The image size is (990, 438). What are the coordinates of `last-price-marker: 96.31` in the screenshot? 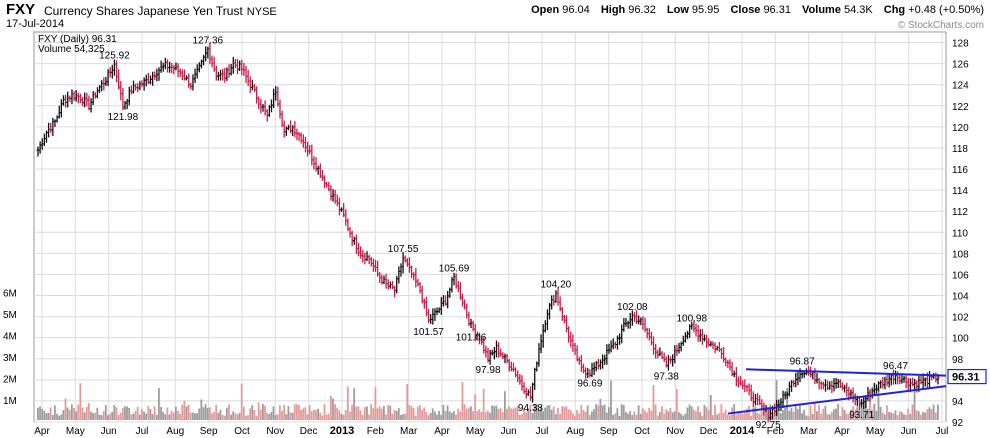 It's located at (967, 376).